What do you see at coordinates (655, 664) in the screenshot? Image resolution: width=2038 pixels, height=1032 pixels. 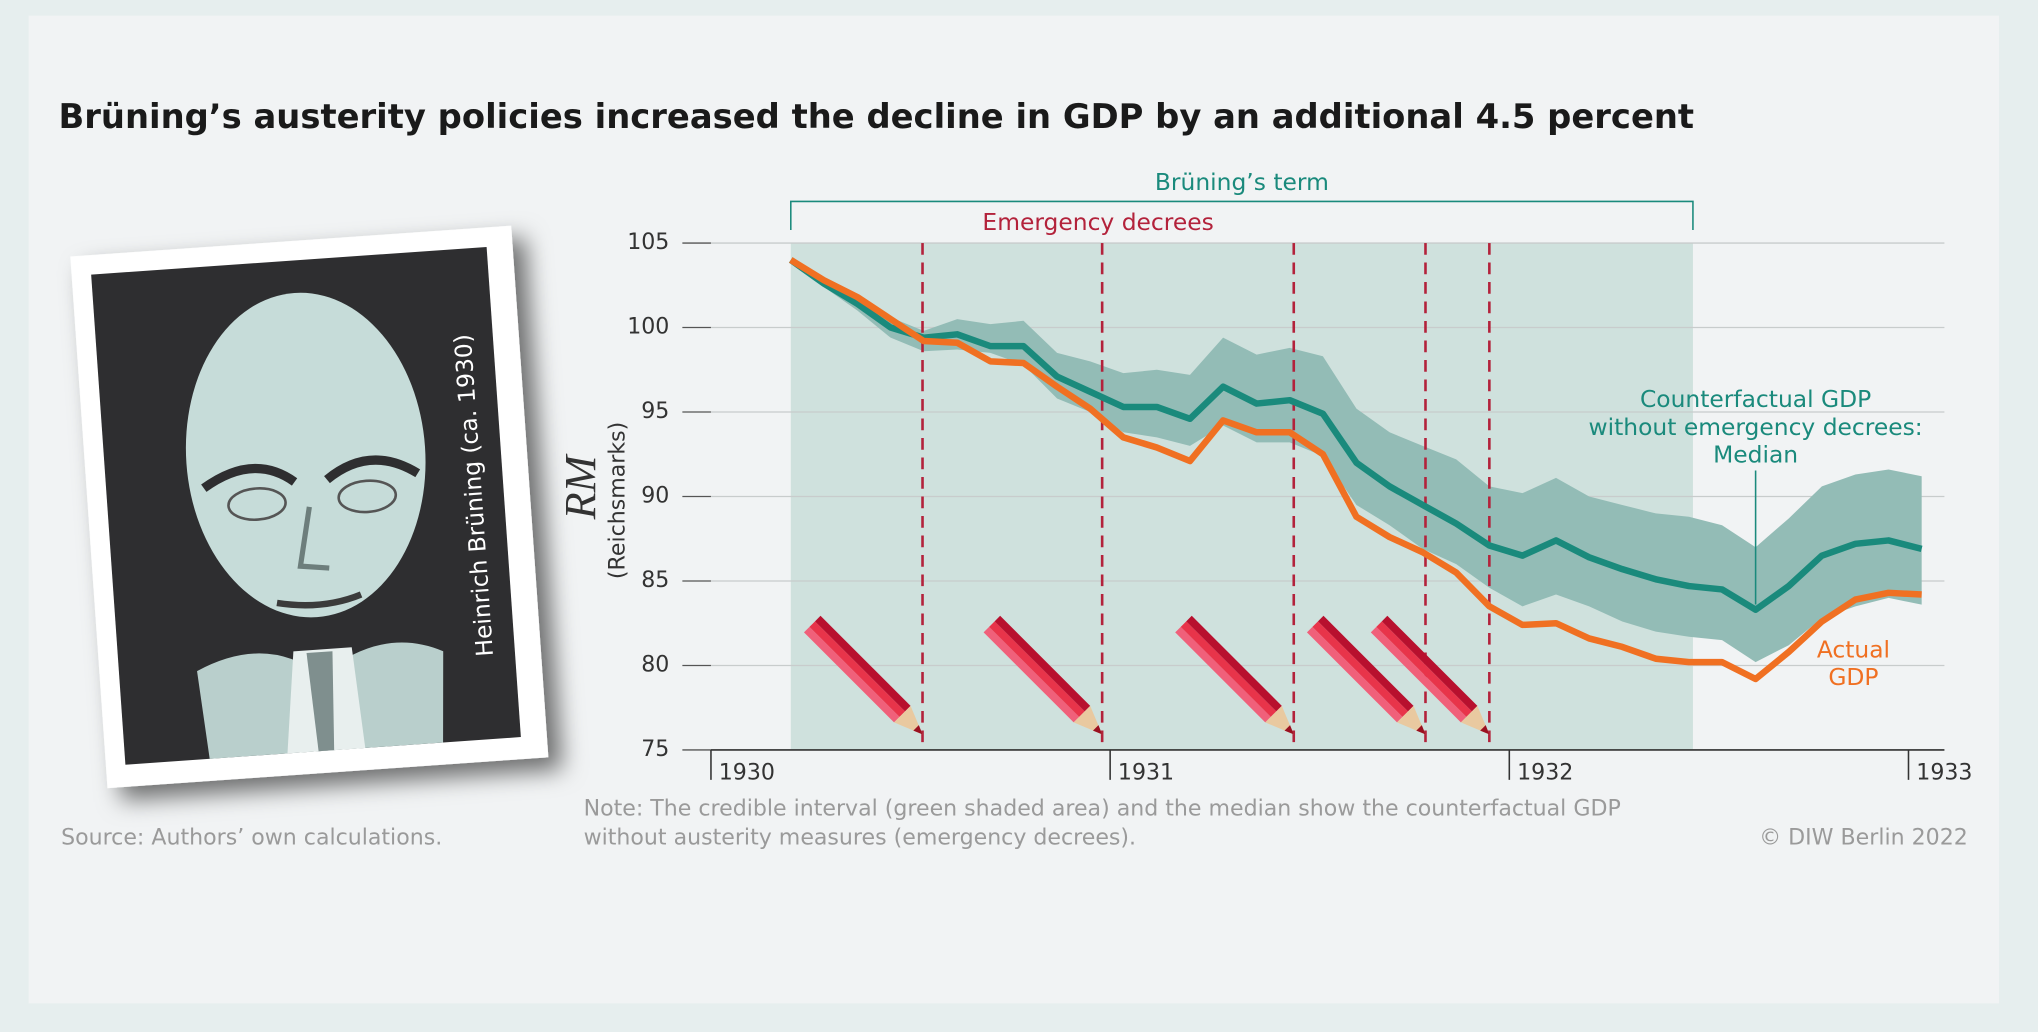 I see `y-tick-label: 80` at bounding box center [655, 664].